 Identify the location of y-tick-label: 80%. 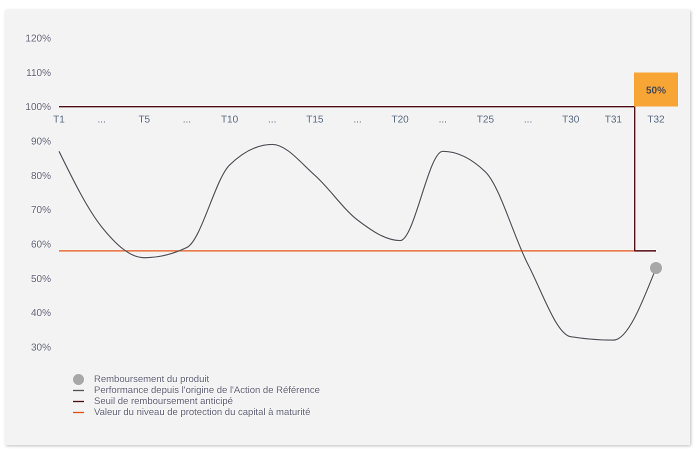
(41, 176).